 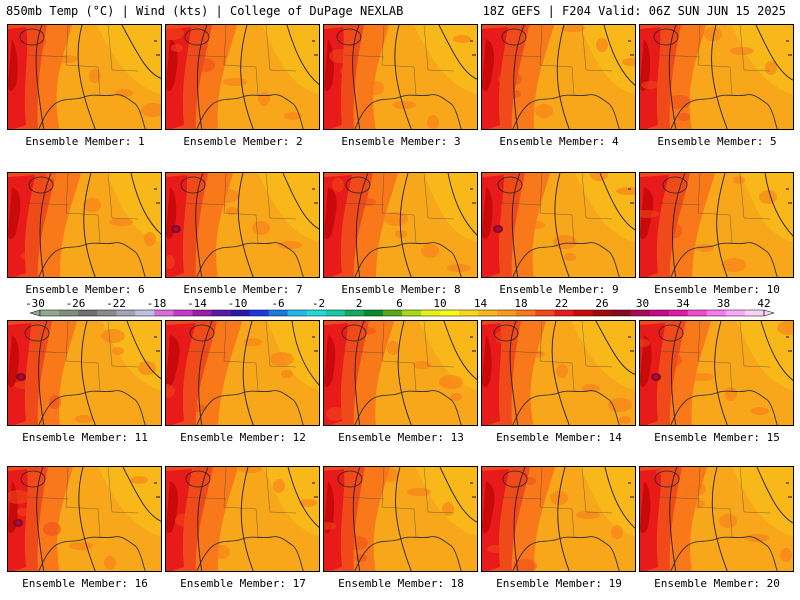 I want to click on ensemble-member-label: Ensemble Member: 2, so click(x=243, y=141).